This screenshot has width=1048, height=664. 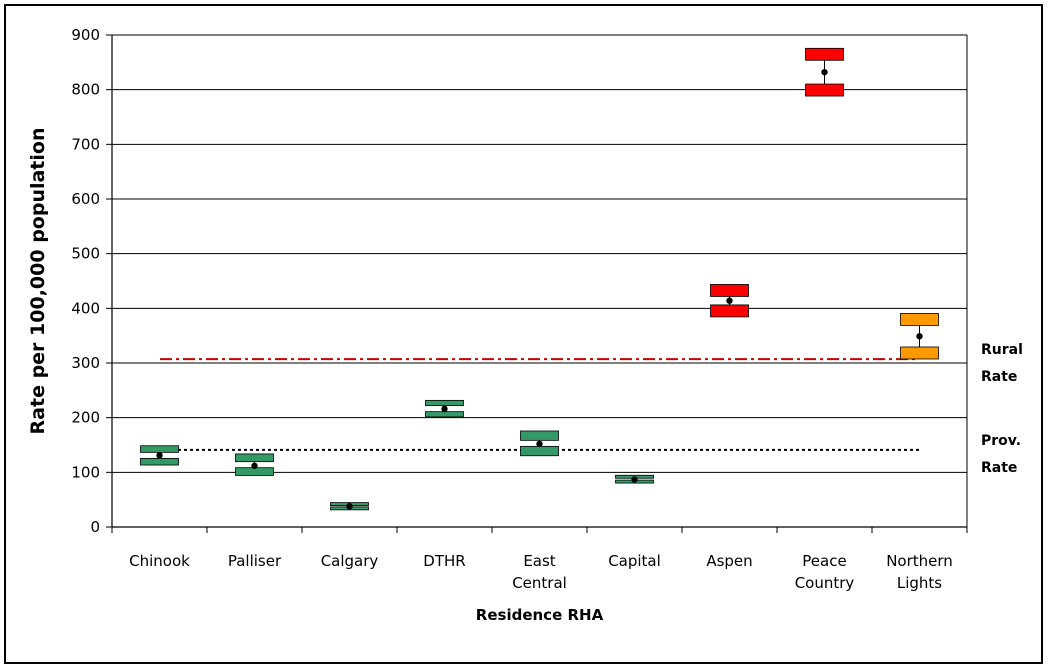 I want to click on x-tick-label: Chinook, so click(x=159, y=561).